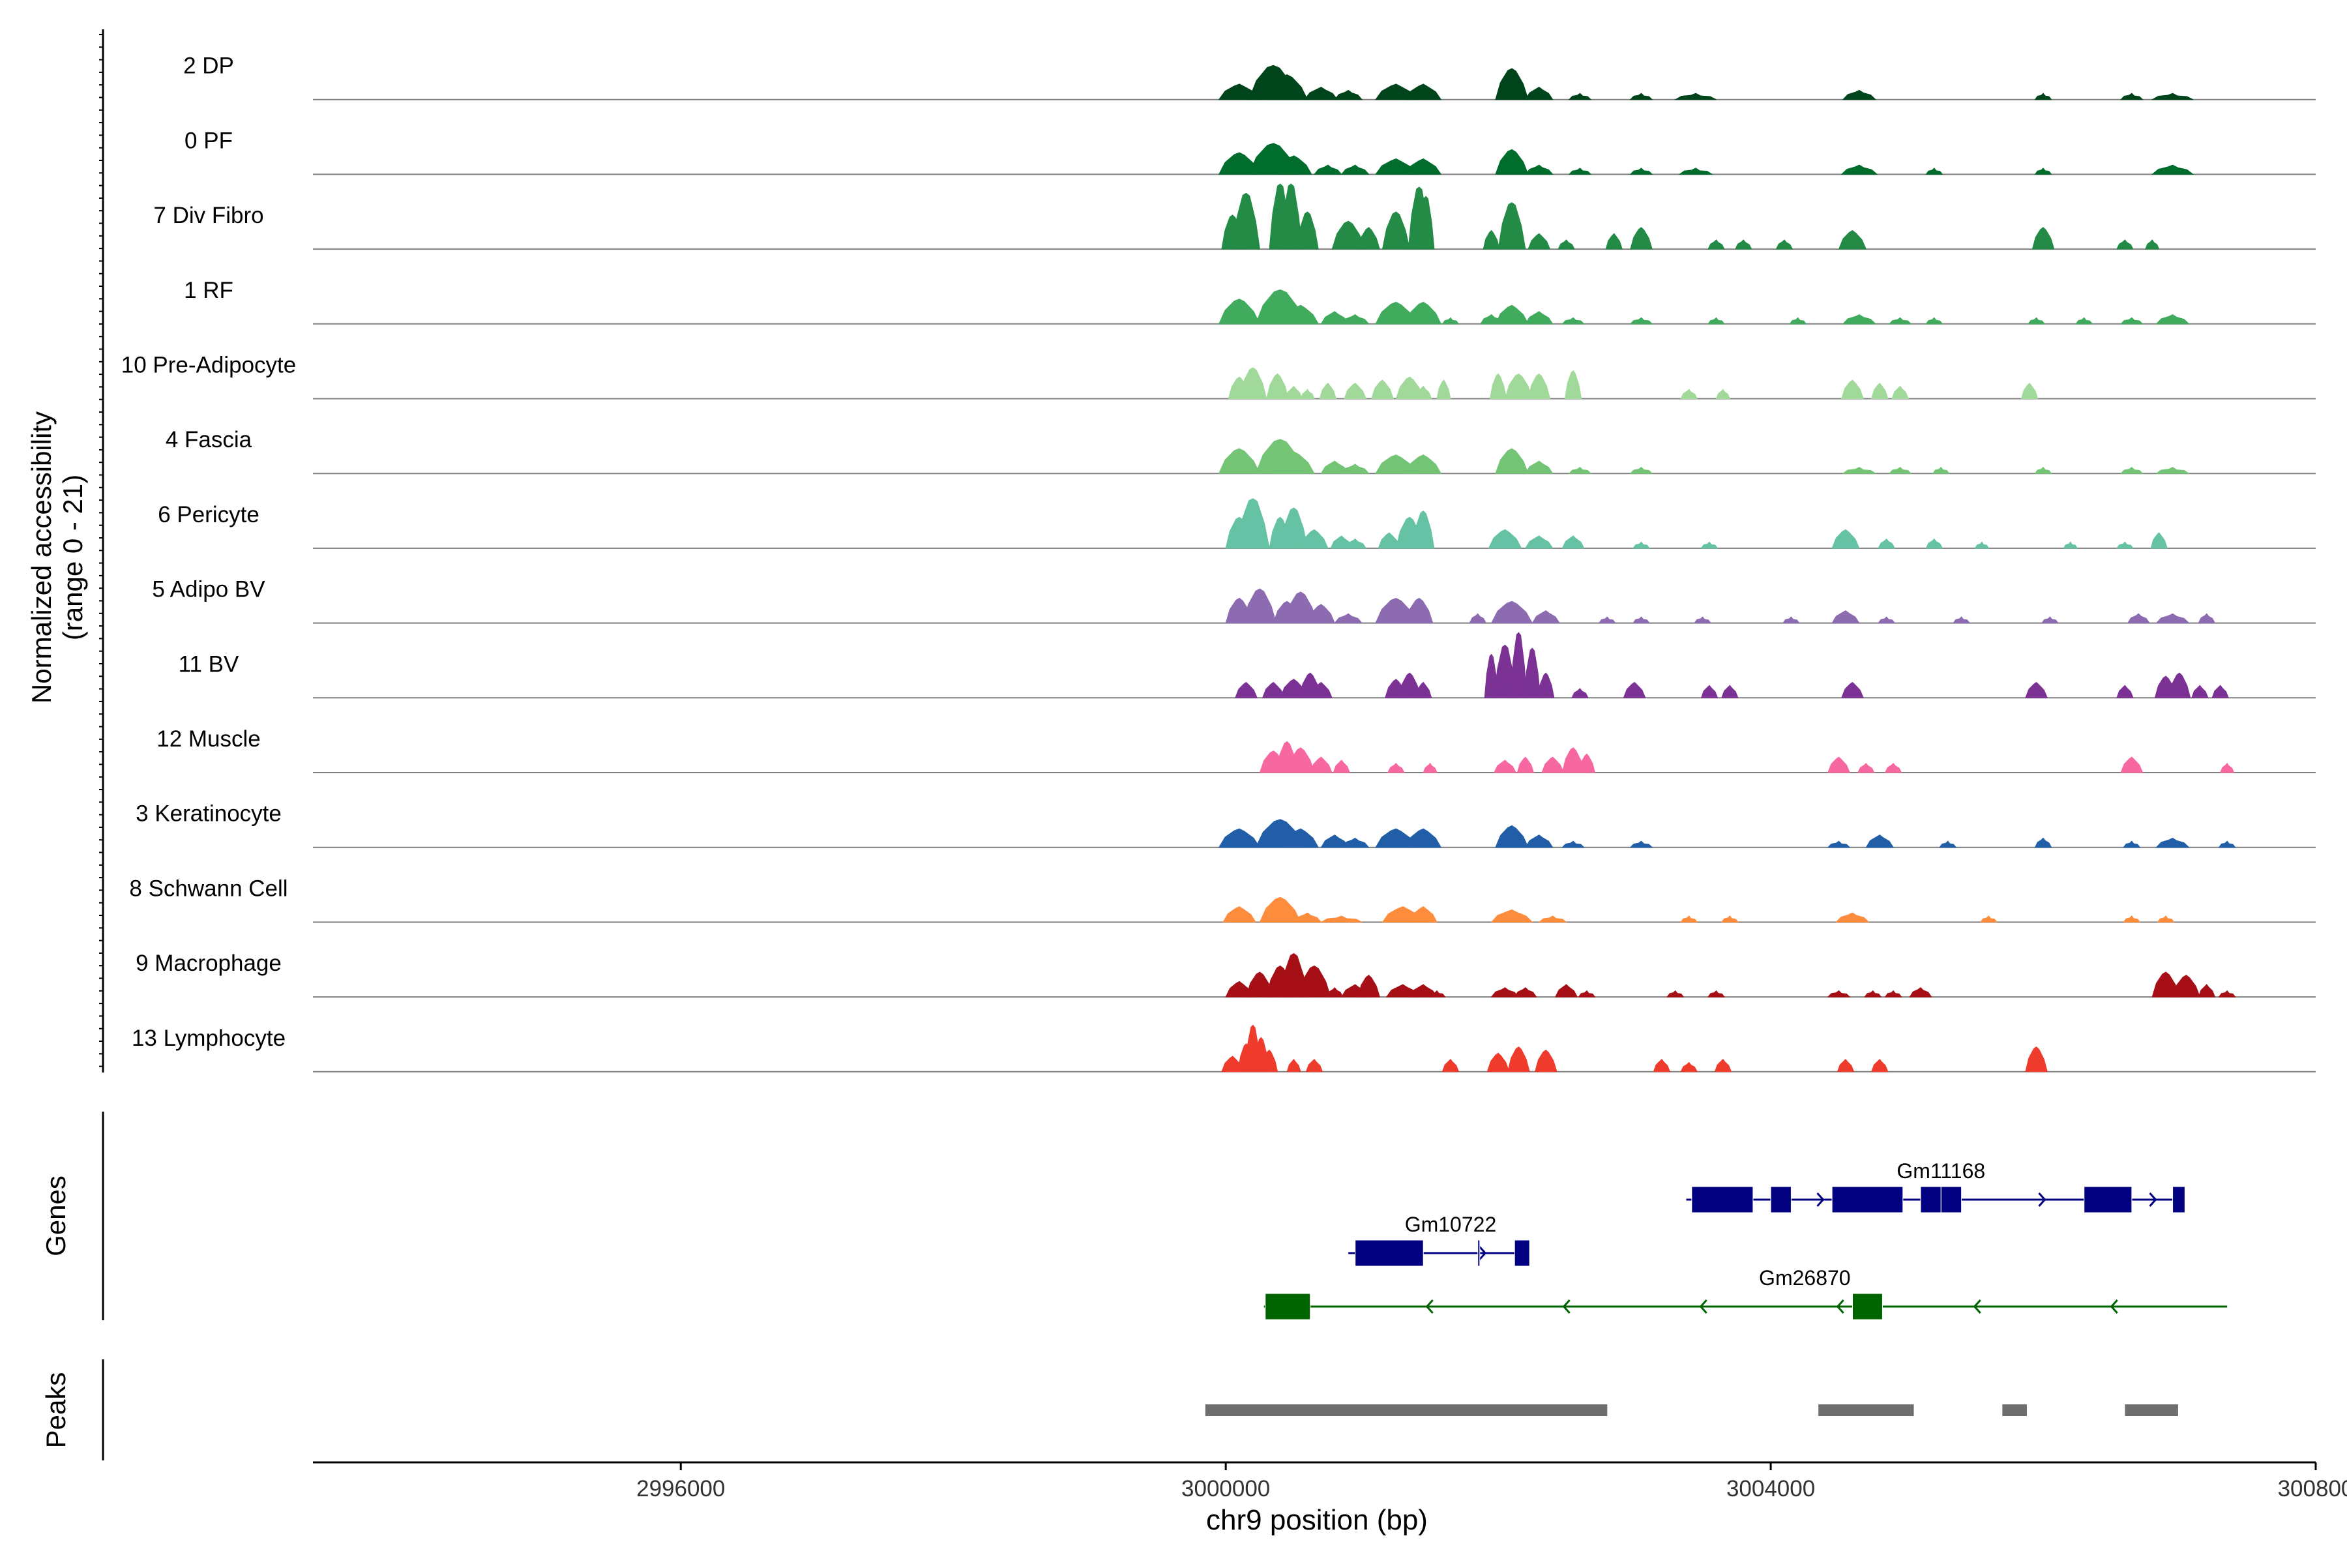 The image size is (2347, 1568). I want to click on track-label: 12 Muscle, so click(208, 739).